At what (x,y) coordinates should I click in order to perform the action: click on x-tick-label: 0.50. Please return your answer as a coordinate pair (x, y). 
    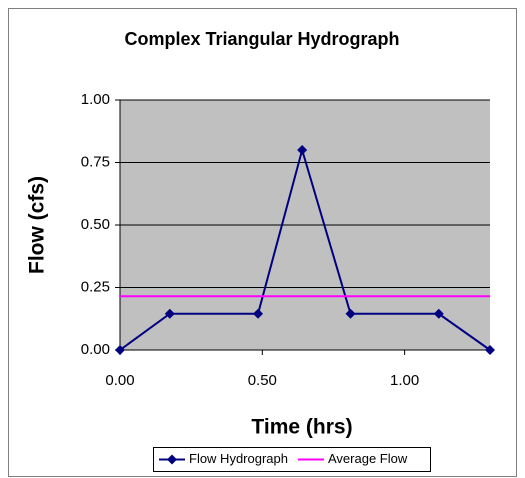
    Looking at the image, I should click on (262, 380).